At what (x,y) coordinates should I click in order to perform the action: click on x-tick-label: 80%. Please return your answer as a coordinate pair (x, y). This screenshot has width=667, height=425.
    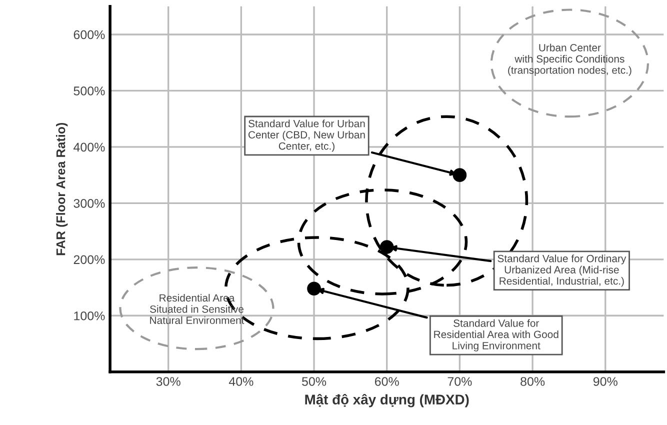
    Looking at the image, I should click on (532, 381).